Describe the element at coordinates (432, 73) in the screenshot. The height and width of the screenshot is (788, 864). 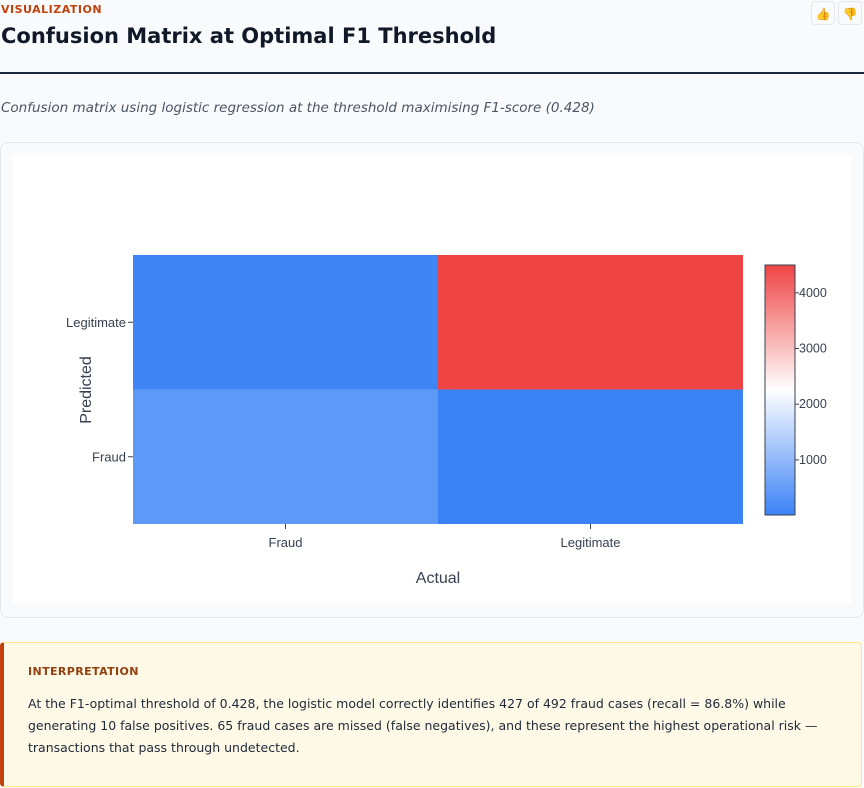
I see `title-divider` at that location.